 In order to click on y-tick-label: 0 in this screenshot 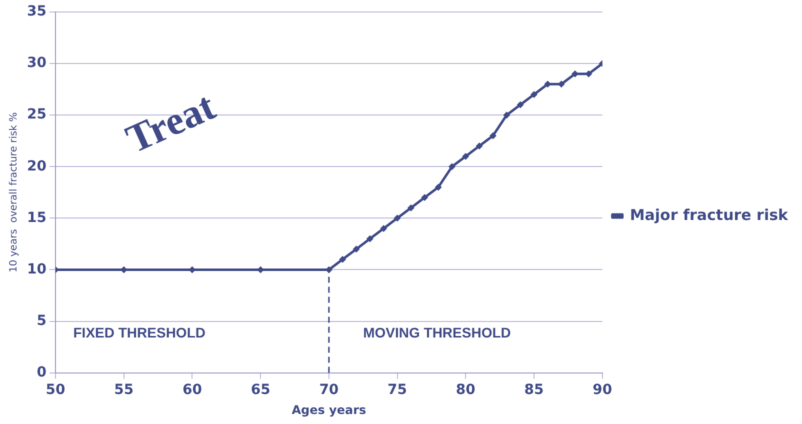, I will do `click(41, 372)`.